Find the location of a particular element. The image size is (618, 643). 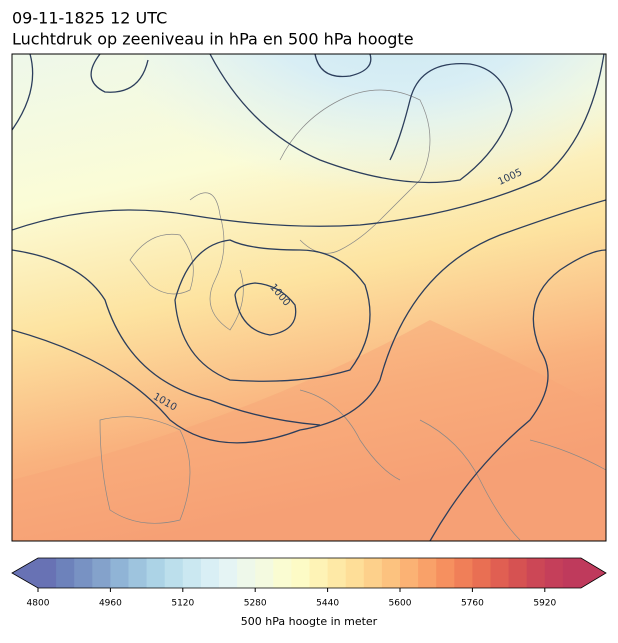

colorbar-tick-label: 5120 is located at coordinates (182, 604).